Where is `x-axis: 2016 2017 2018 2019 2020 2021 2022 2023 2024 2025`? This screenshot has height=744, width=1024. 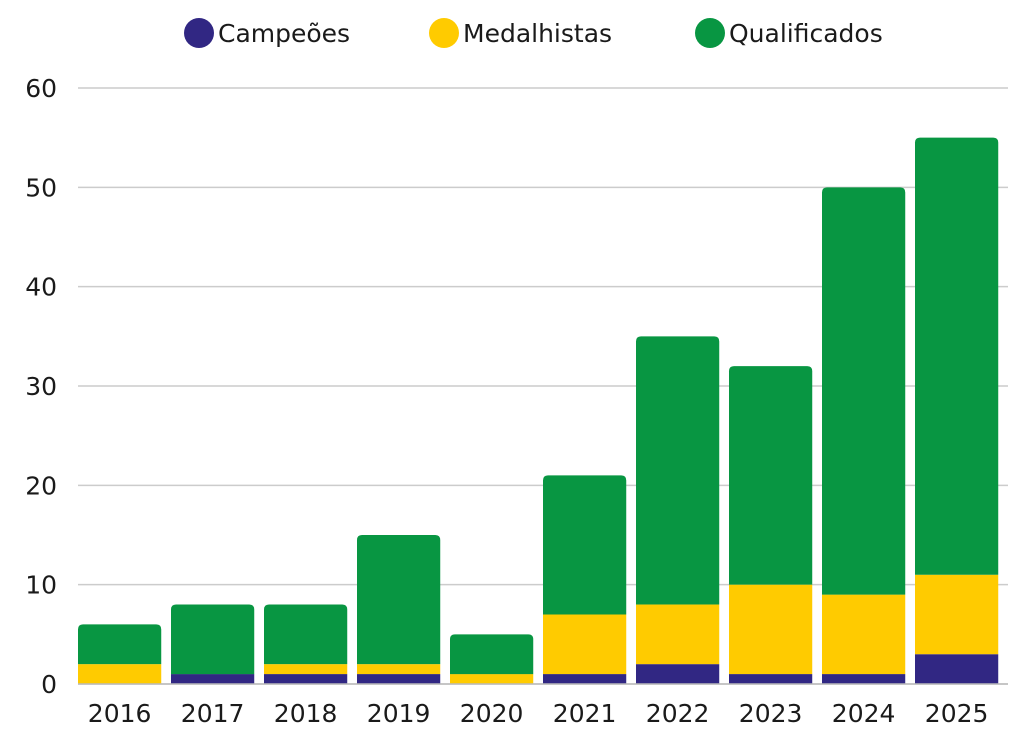
x-axis: 2016 2017 2018 2019 2020 2021 2022 2023 2024 2025 is located at coordinates (543, 705).